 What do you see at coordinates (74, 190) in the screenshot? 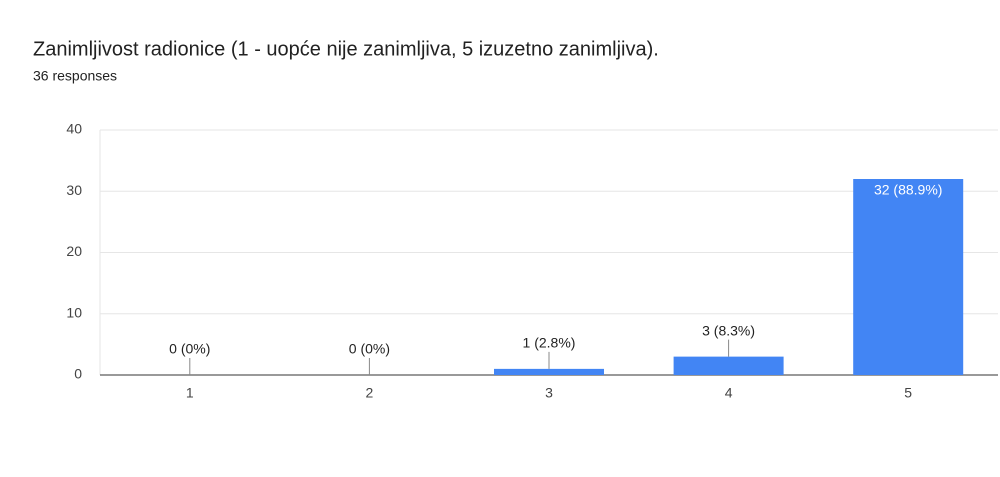
I see `y-tick-label: 30` at bounding box center [74, 190].